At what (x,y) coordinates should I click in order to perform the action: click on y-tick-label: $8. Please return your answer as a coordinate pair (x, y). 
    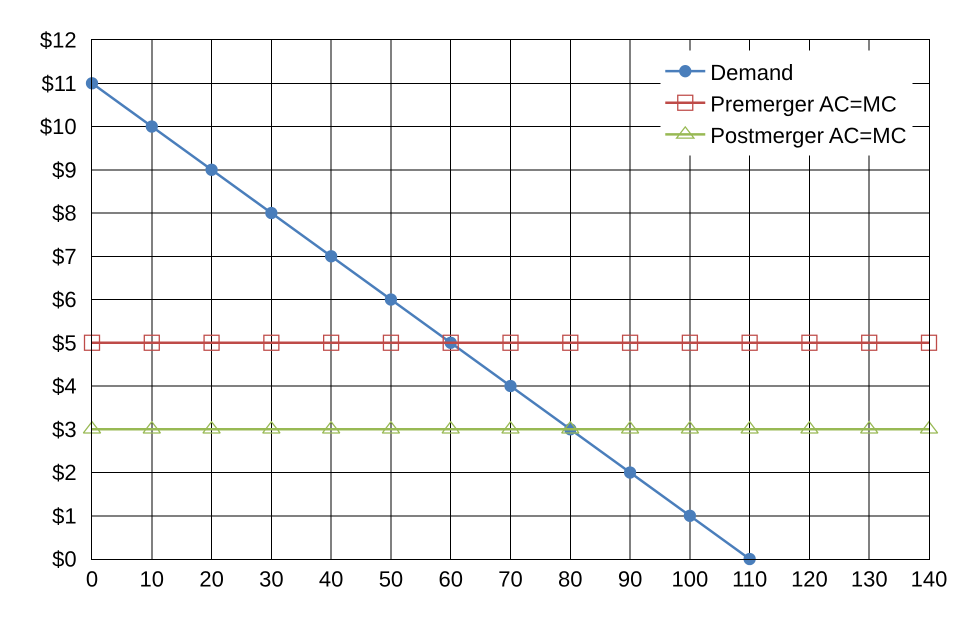
    Looking at the image, I should click on (64, 213).